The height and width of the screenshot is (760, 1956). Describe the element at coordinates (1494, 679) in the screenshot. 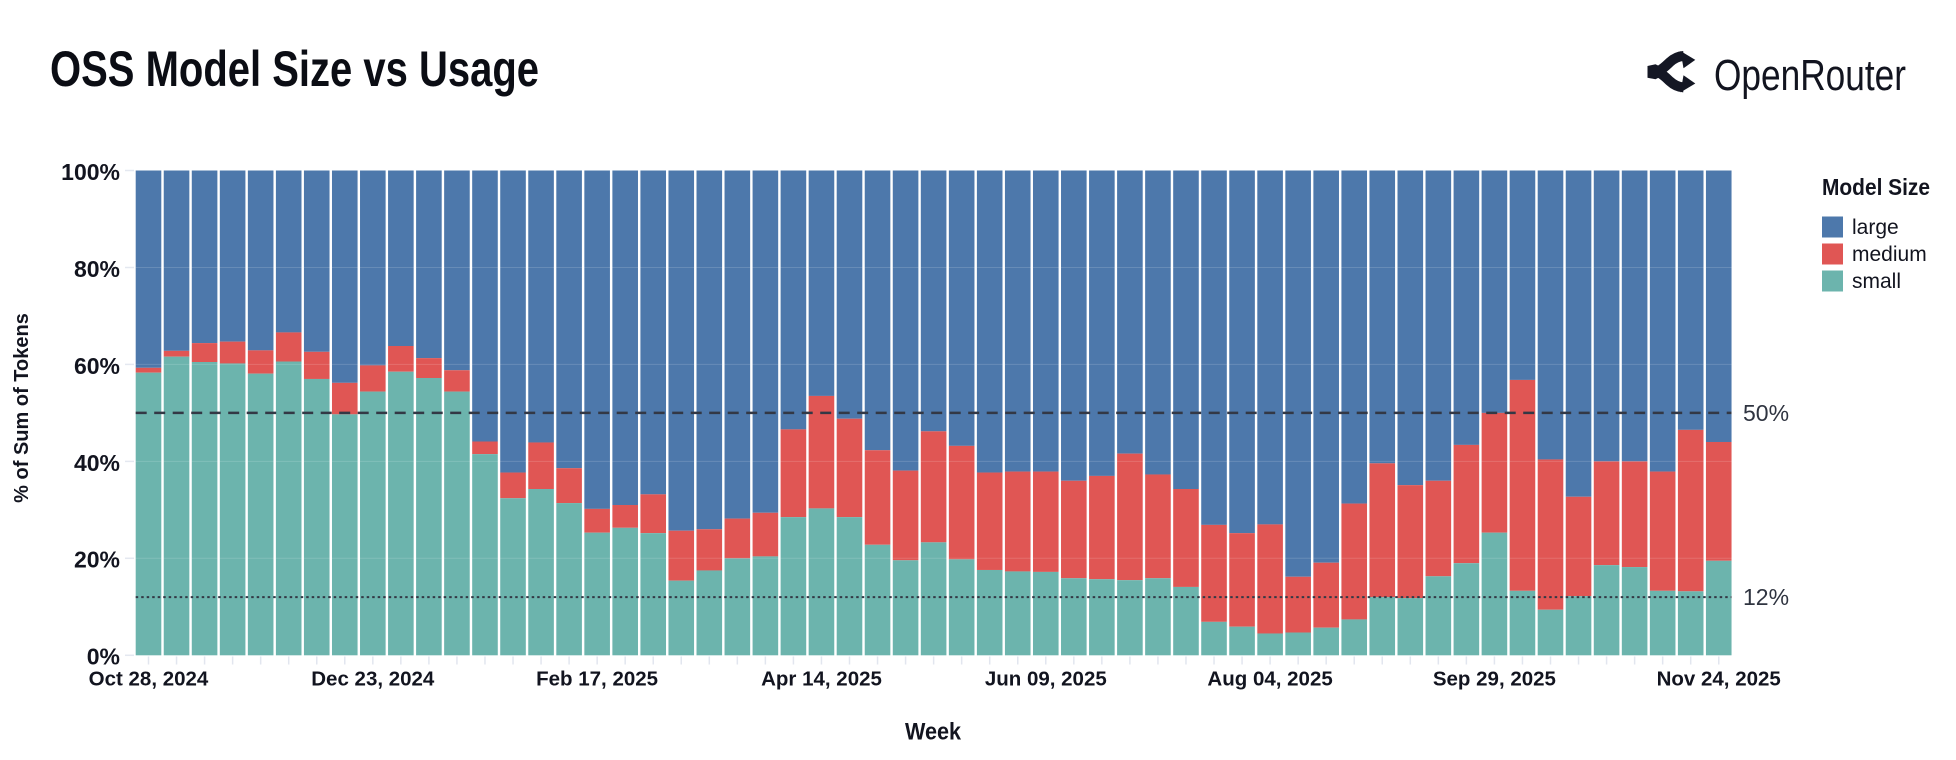

I see `svg-text: Sep 29, 2025` at that location.